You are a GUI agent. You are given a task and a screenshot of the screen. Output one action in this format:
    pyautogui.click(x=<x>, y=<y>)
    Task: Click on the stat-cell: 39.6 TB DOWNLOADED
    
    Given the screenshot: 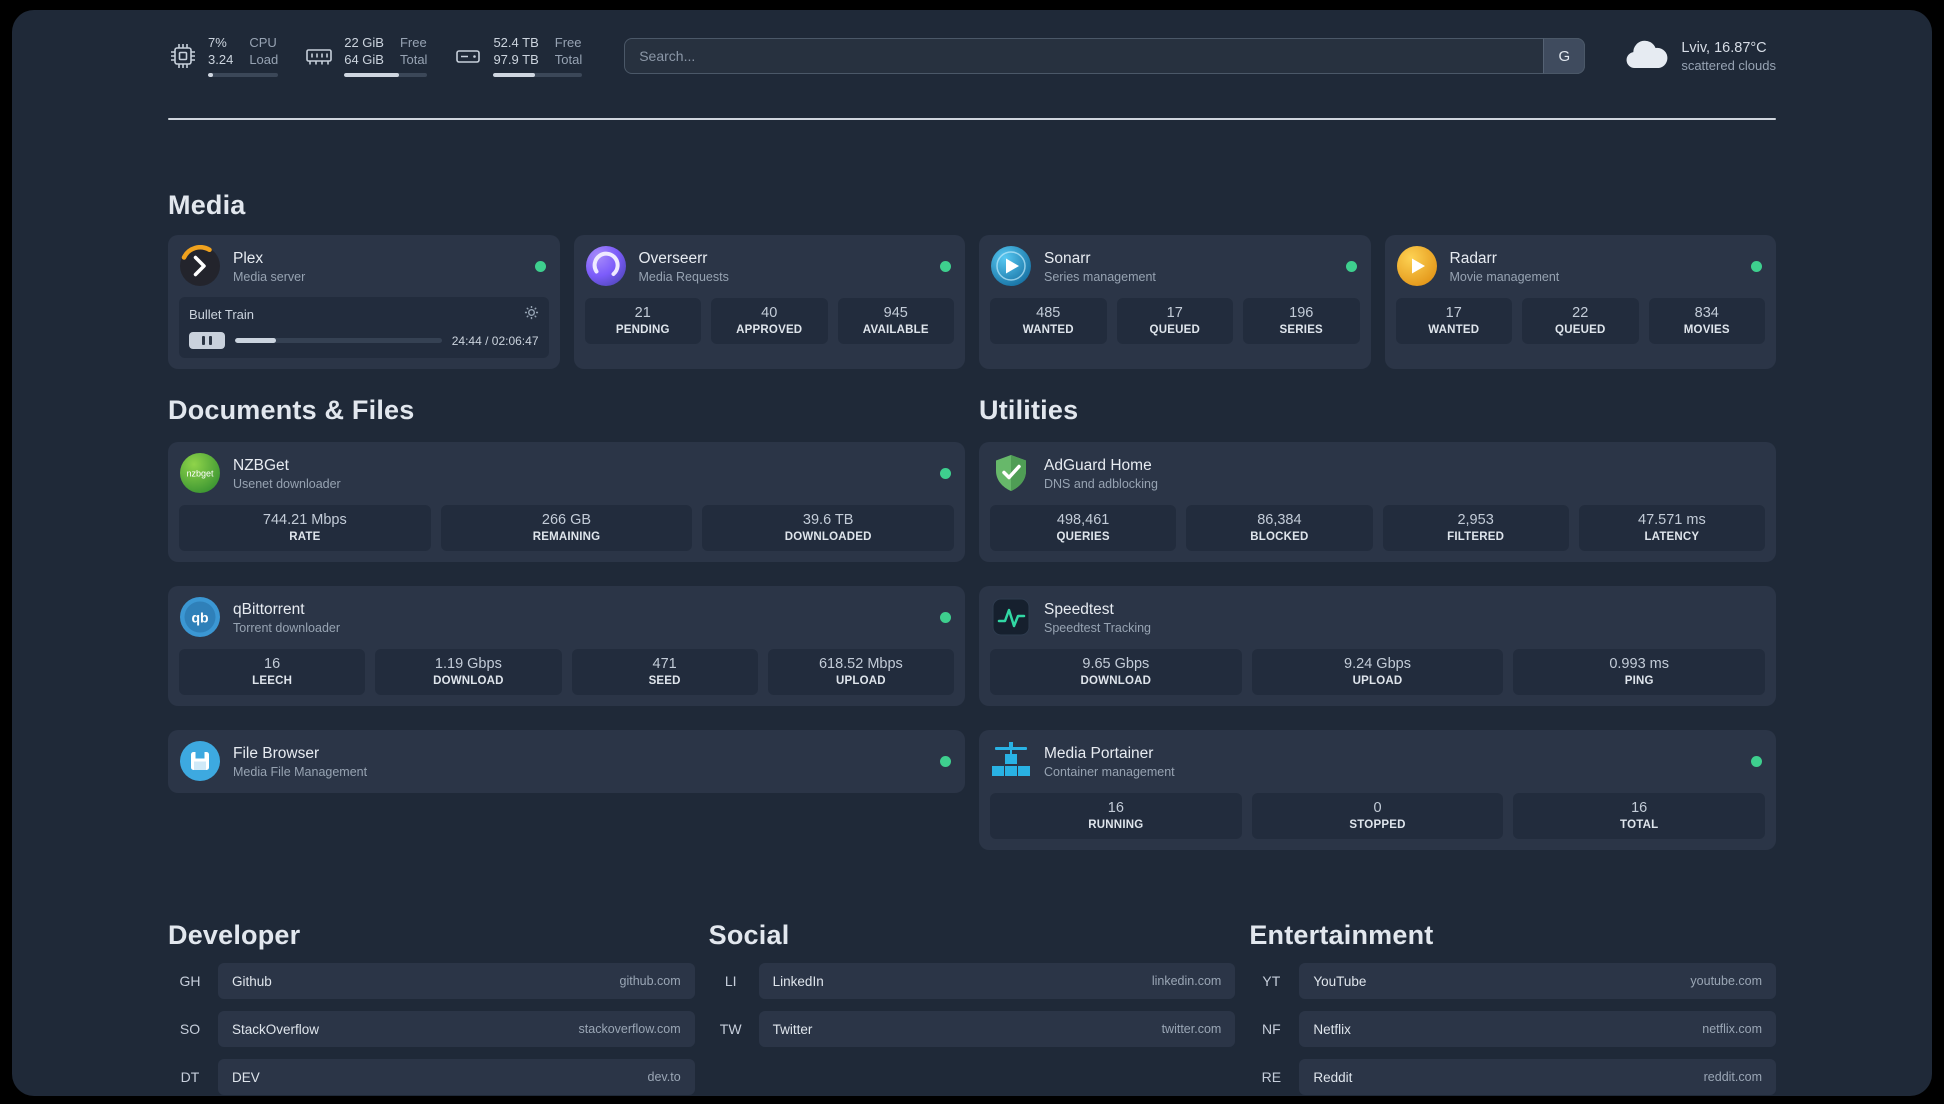 What is the action you would take?
    pyautogui.click(x=828, y=528)
    